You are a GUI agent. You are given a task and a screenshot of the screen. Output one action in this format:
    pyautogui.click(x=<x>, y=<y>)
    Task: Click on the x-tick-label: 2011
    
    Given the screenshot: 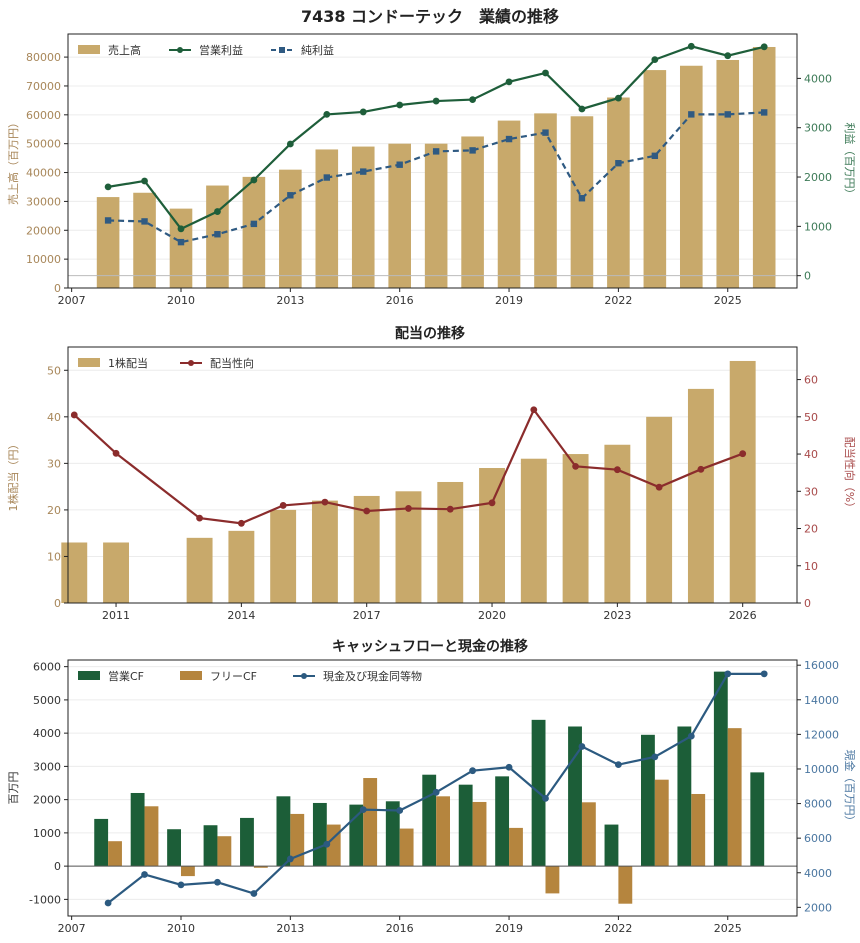 What is the action you would take?
    pyautogui.click(x=116, y=615)
    